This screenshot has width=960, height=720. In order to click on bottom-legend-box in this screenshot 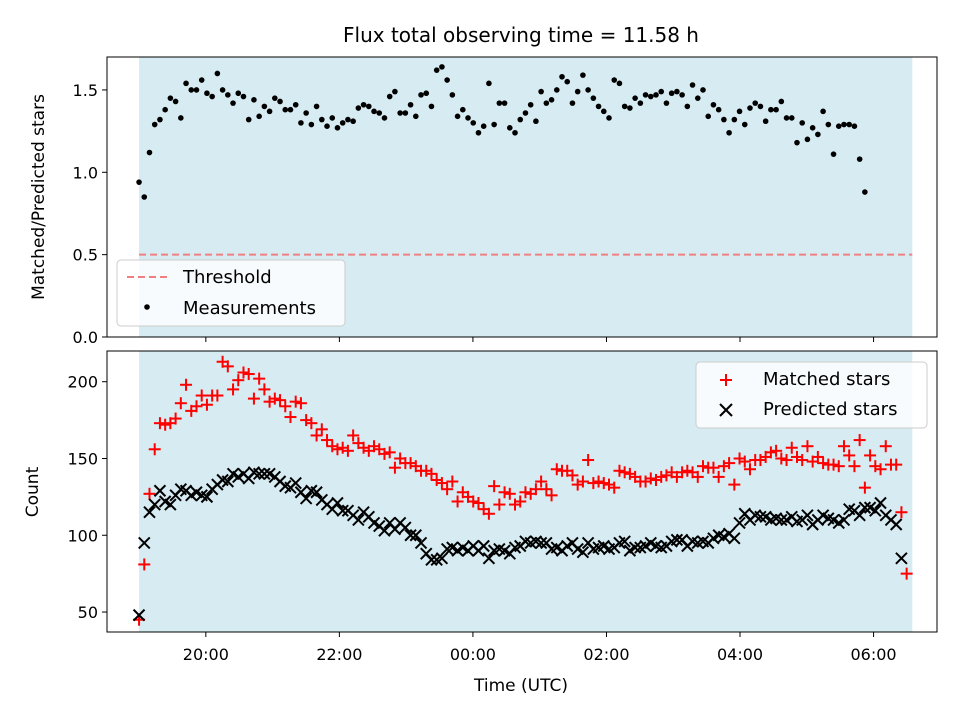, I will do `click(811, 395)`.